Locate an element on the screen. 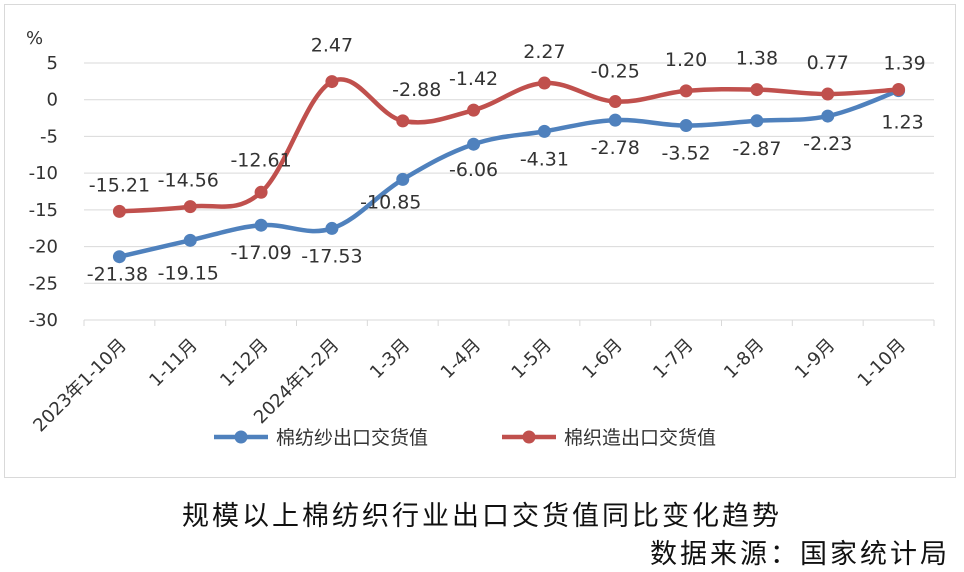 The image size is (964, 572). data-label: 1.39 is located at coordinates (904, 64).